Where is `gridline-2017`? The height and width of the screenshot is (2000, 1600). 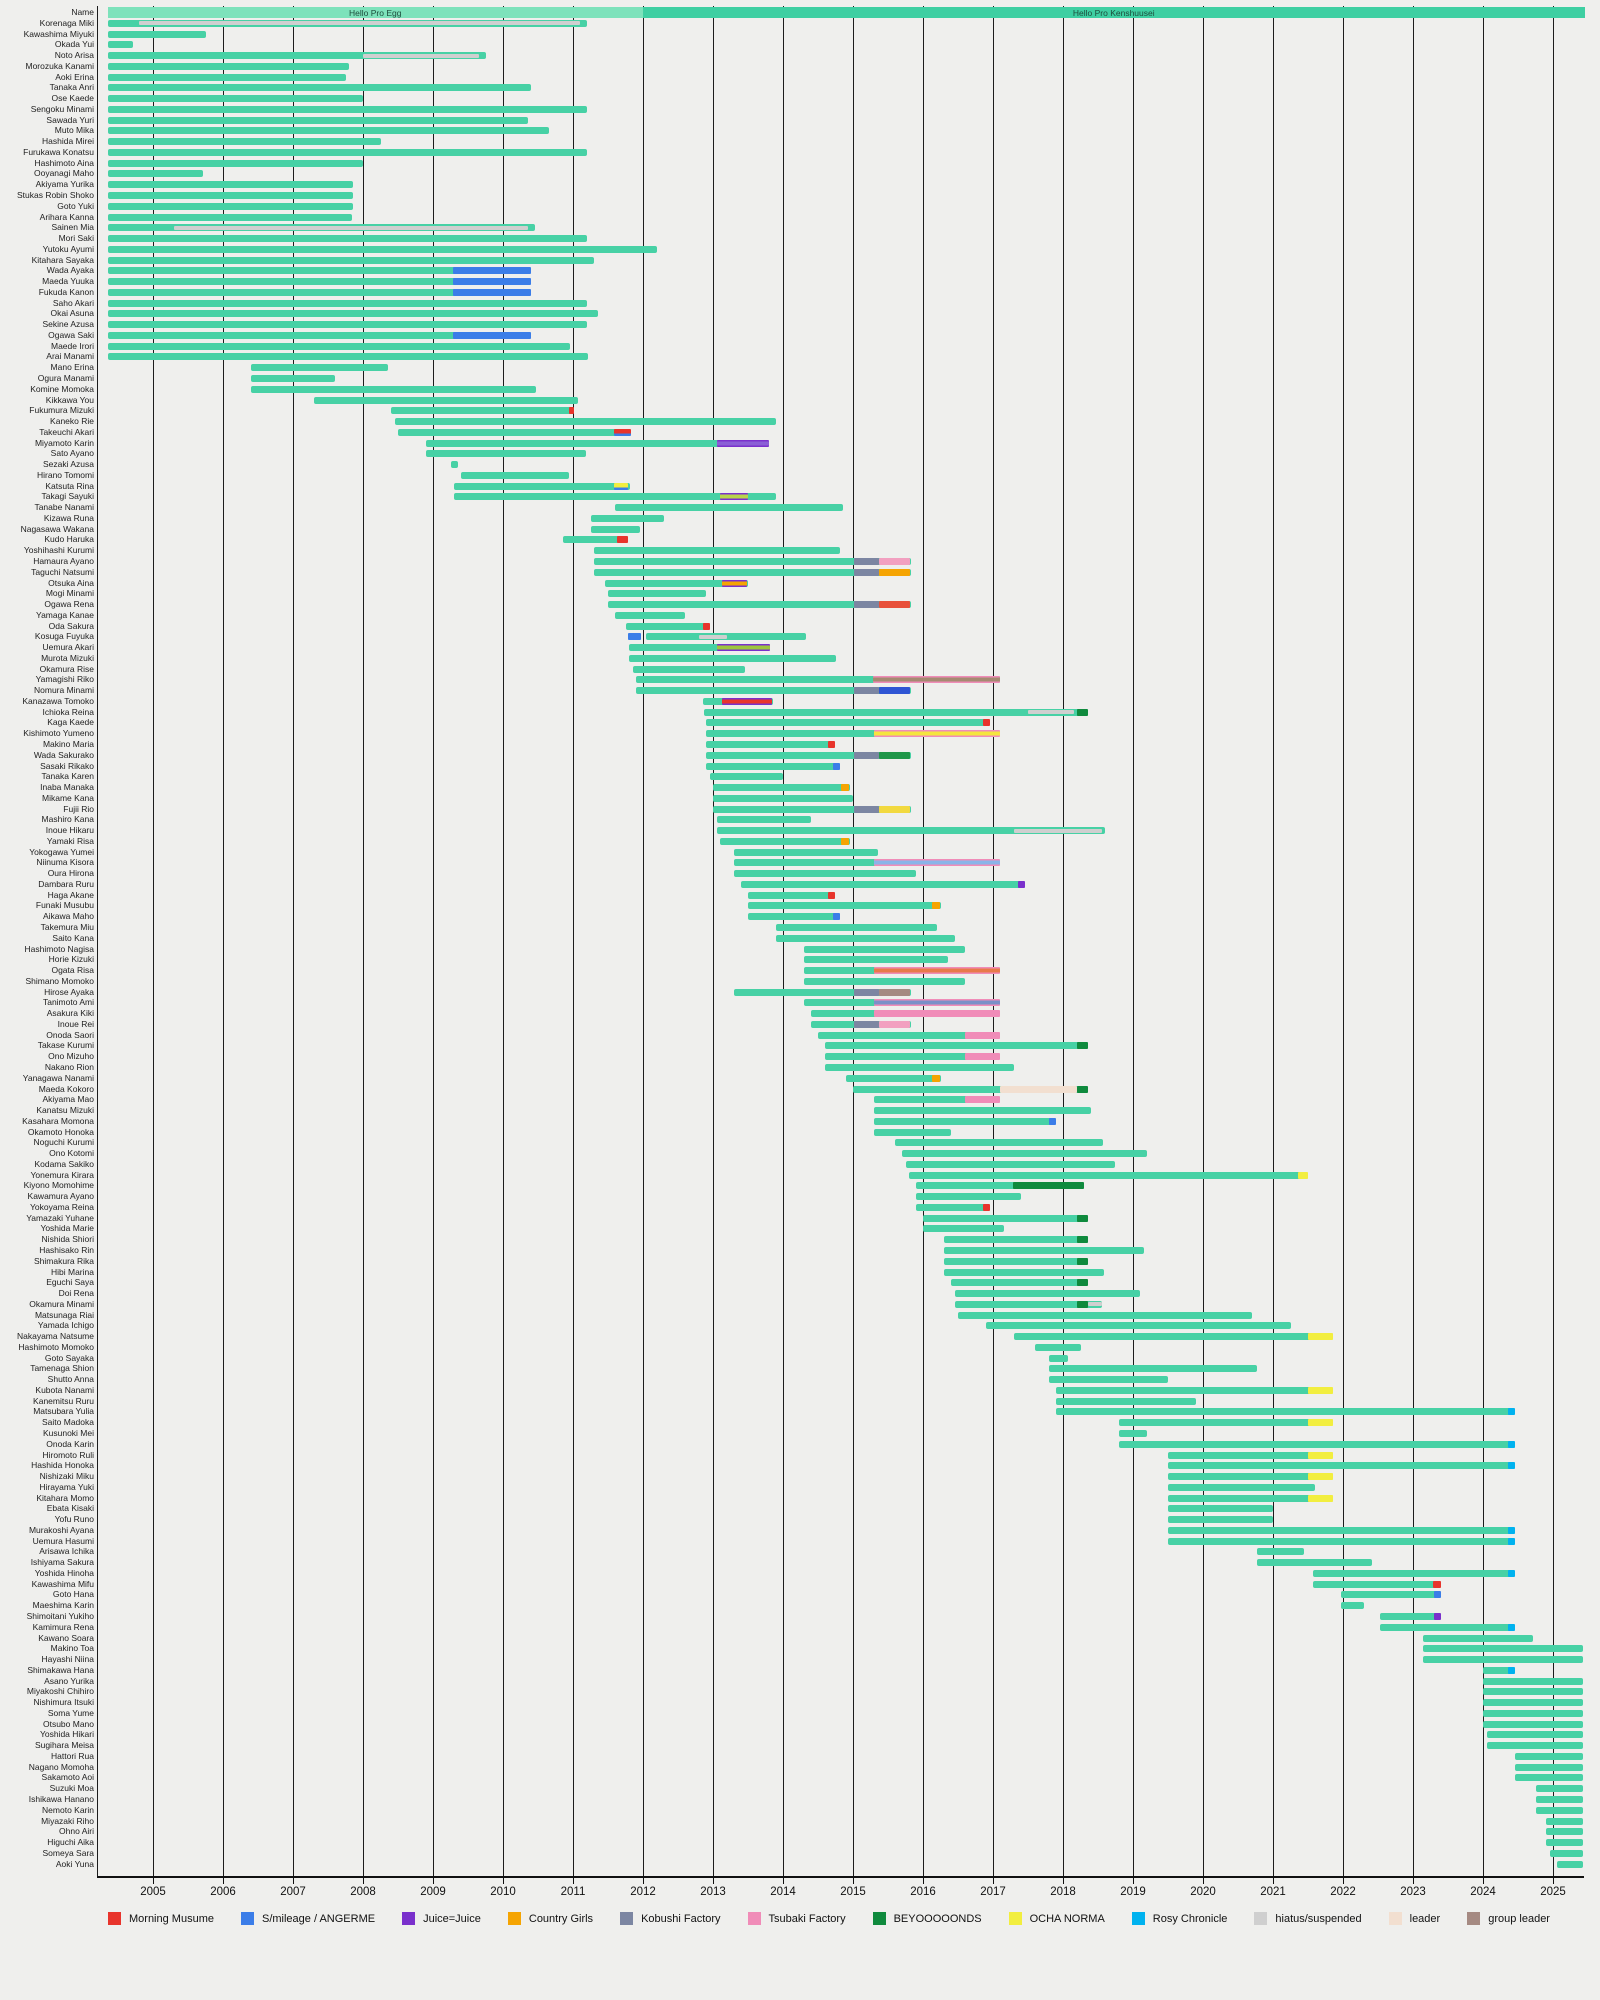
gridline-2017 is located at coordinates (993, 941).